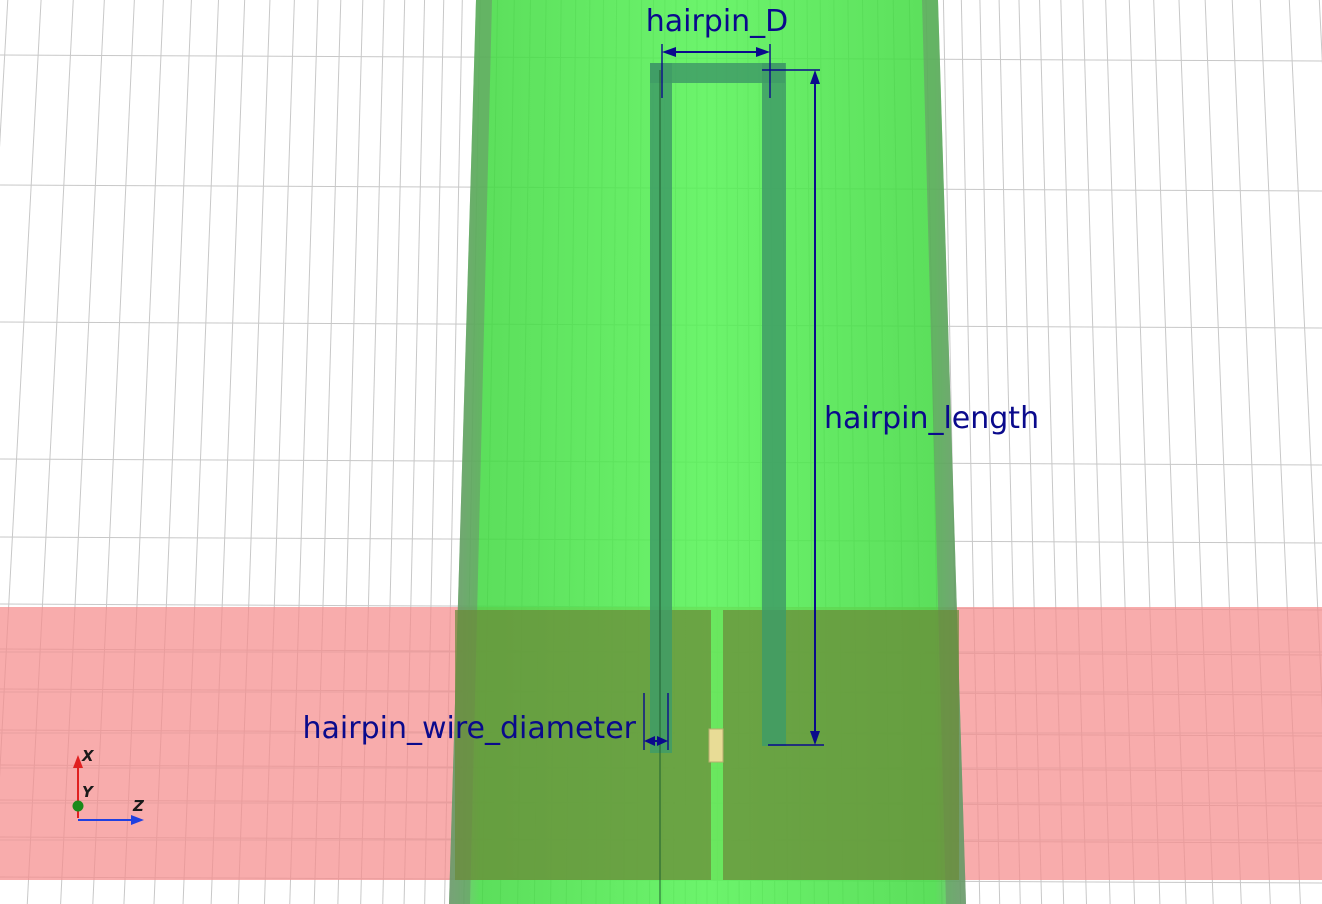 Image resolution: width=1322 pixels, height=904 pixels. Describe the element at coordinates (138, 806) in the screenshot. I see `z-axis-label: Z` at that location.